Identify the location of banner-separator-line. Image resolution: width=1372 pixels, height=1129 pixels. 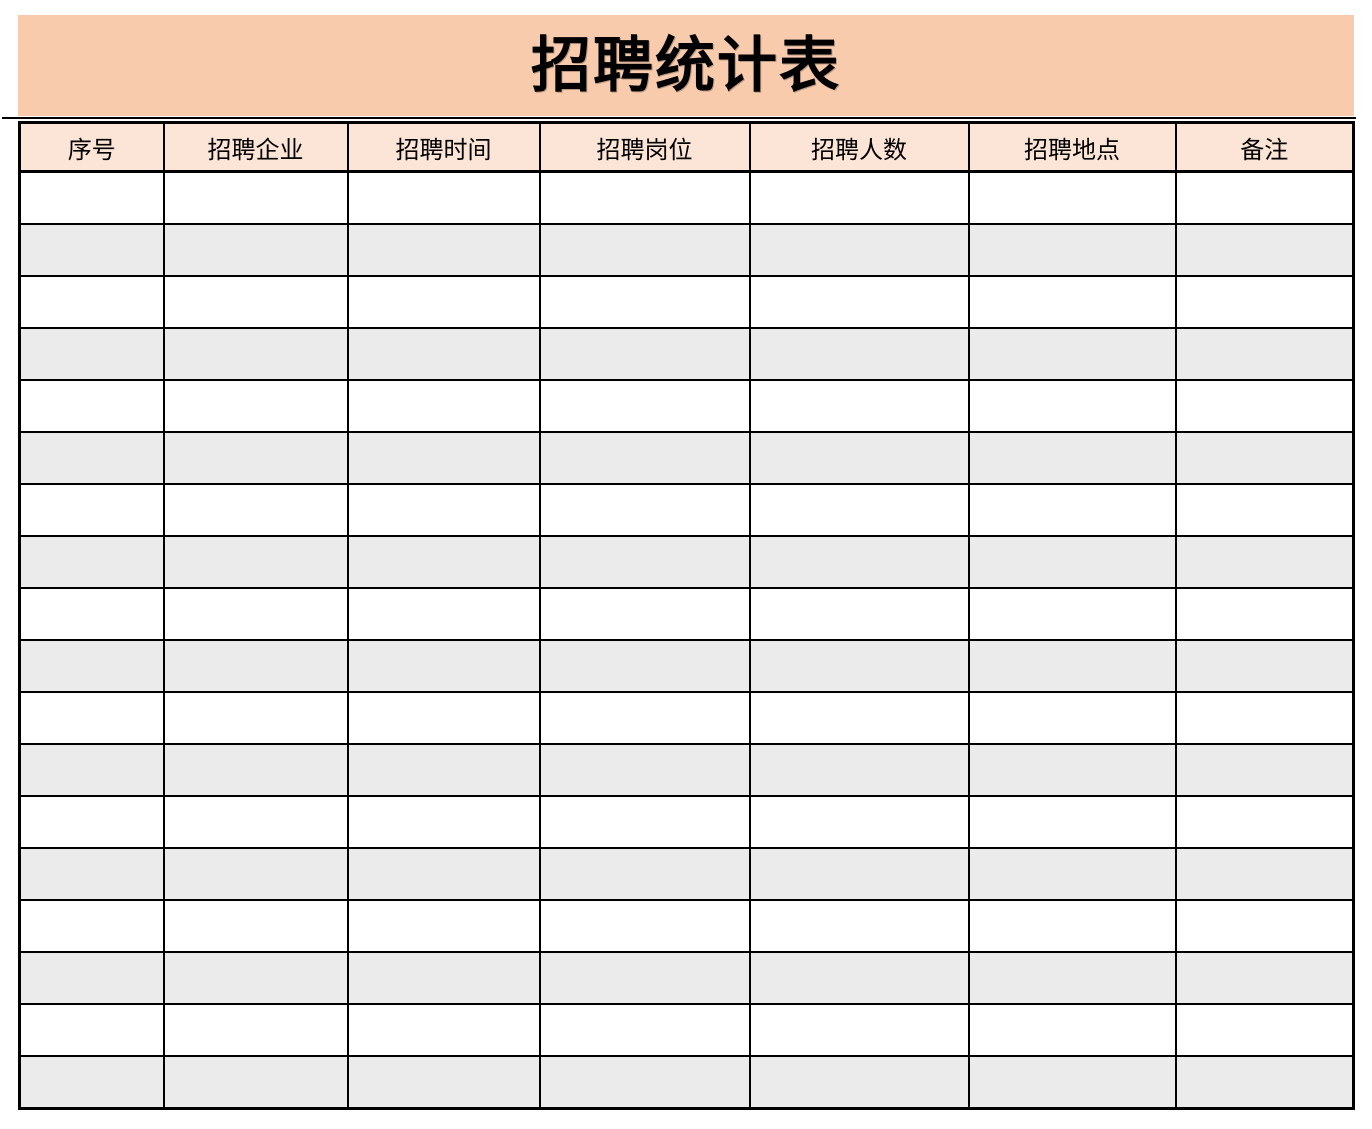
(679, 118).